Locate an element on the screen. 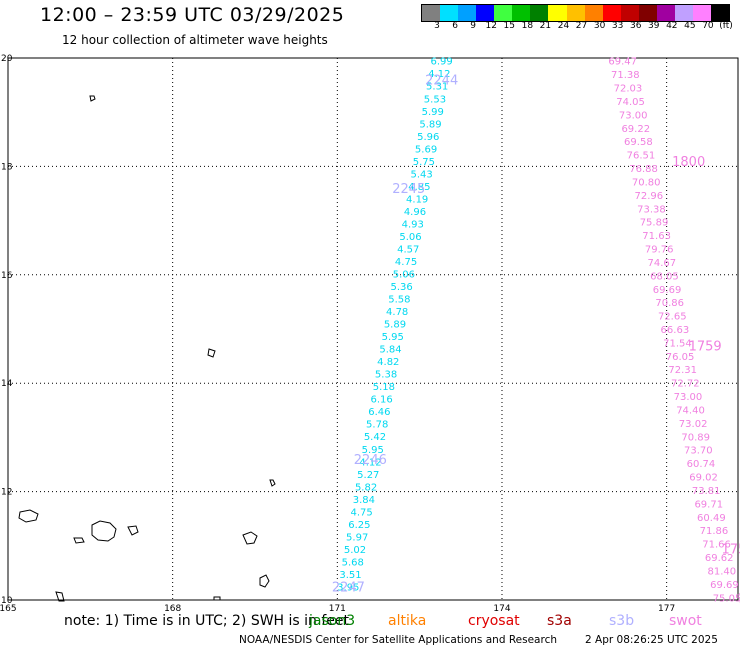 This screenshot has height=650, width=740. s3b-time-label: 2246 is located at coordinates (370, 460).